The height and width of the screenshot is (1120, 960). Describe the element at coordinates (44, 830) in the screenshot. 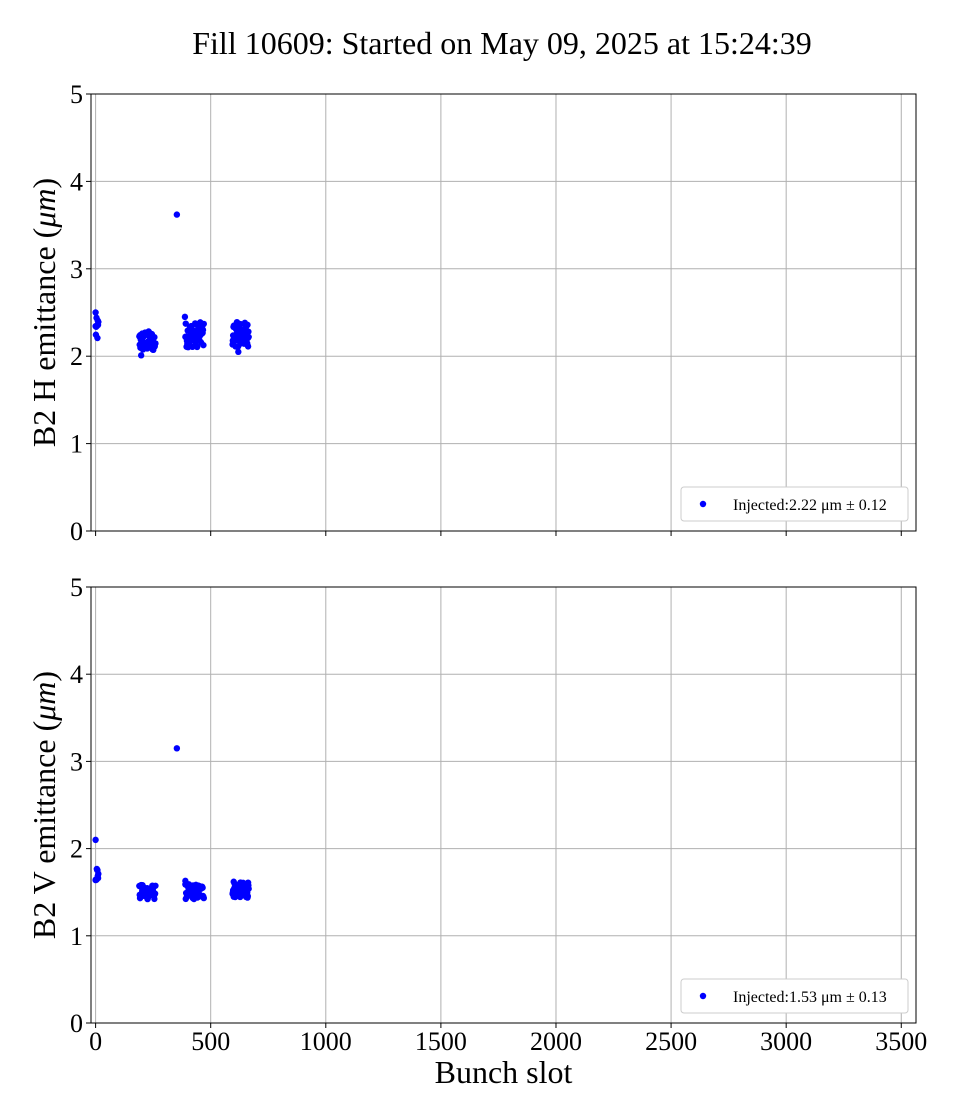

I see `y-axis-label-text: B2 V emittance (` at that location.